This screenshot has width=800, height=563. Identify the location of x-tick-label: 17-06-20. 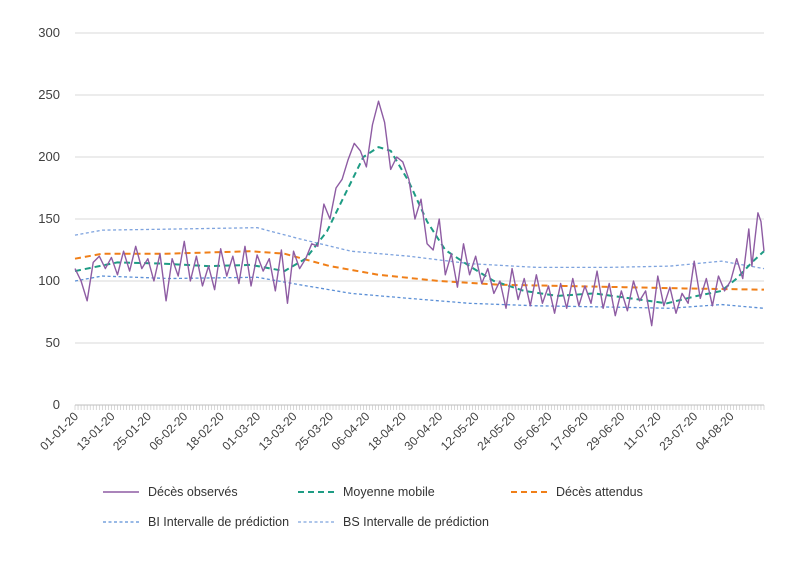
(569, 431).